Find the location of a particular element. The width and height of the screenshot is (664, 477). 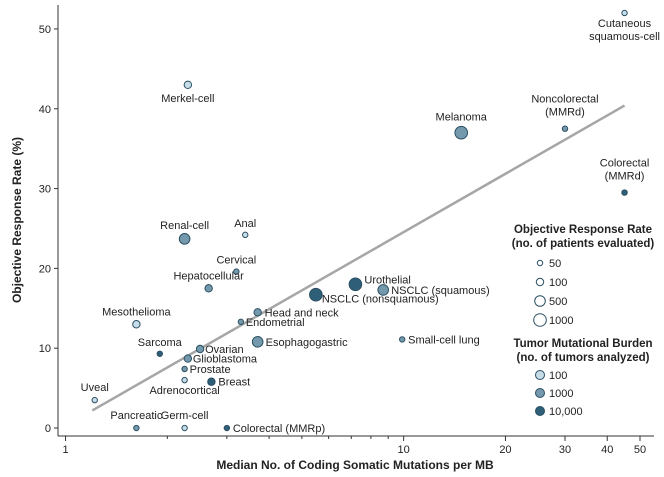

legend-size-title-1: Objective Response Rate is located at coordinates (583, 230).